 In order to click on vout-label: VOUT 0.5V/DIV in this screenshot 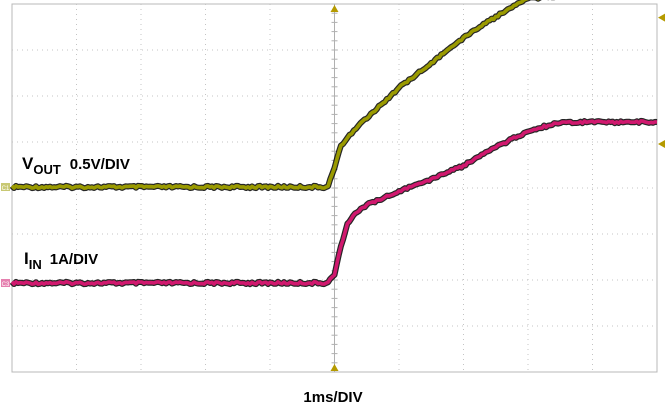, I will do `click(76, 165)`.